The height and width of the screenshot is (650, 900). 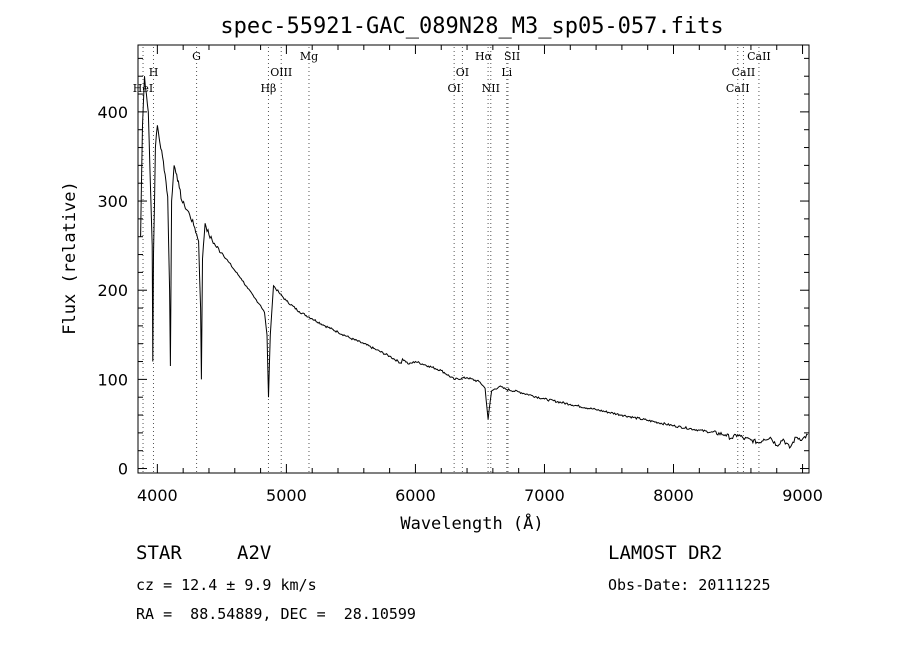 What do you see at coordinates (254, 553) in the screenshot?
I see `object-subclass: A2V` at bounding box center [254, 553].